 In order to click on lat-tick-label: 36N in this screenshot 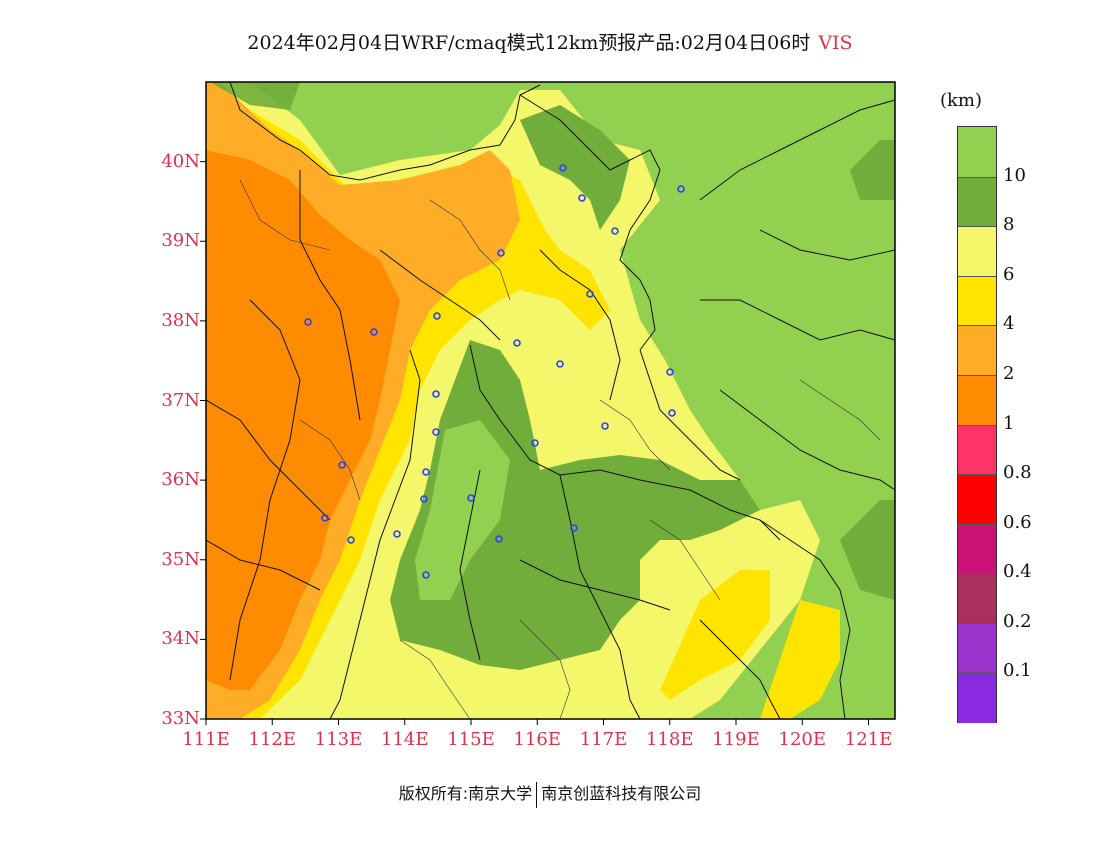, I will do `click(180, 480)`.